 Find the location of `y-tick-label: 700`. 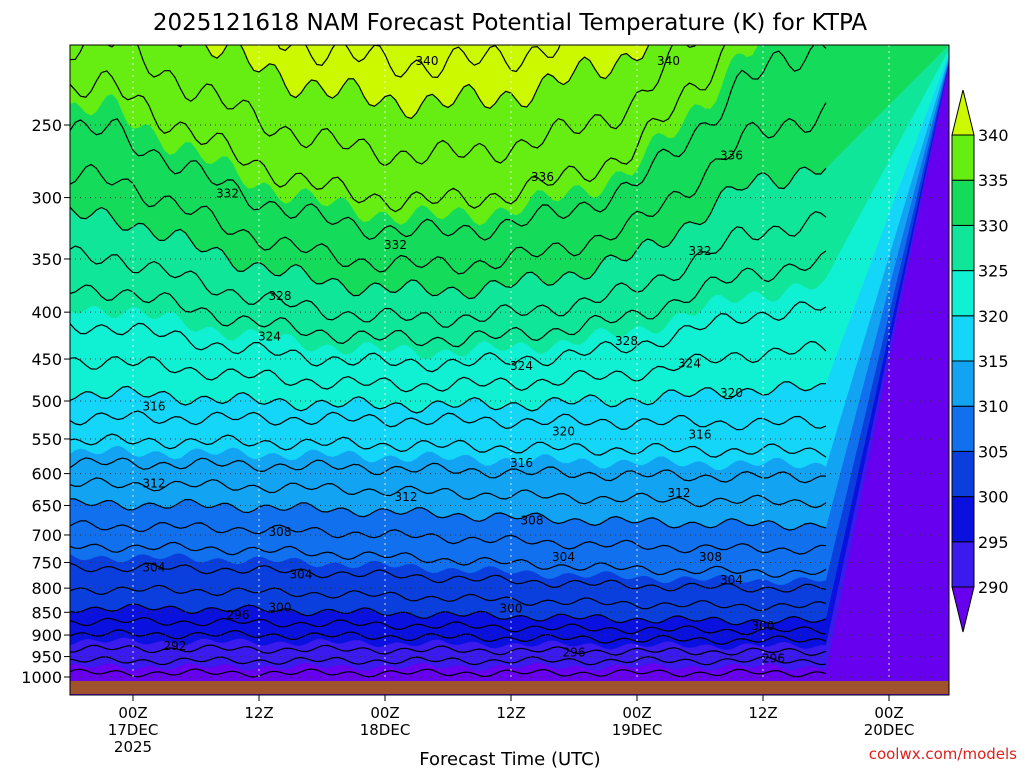

y-tick-label: 700 is located at coordinates (46, 535).